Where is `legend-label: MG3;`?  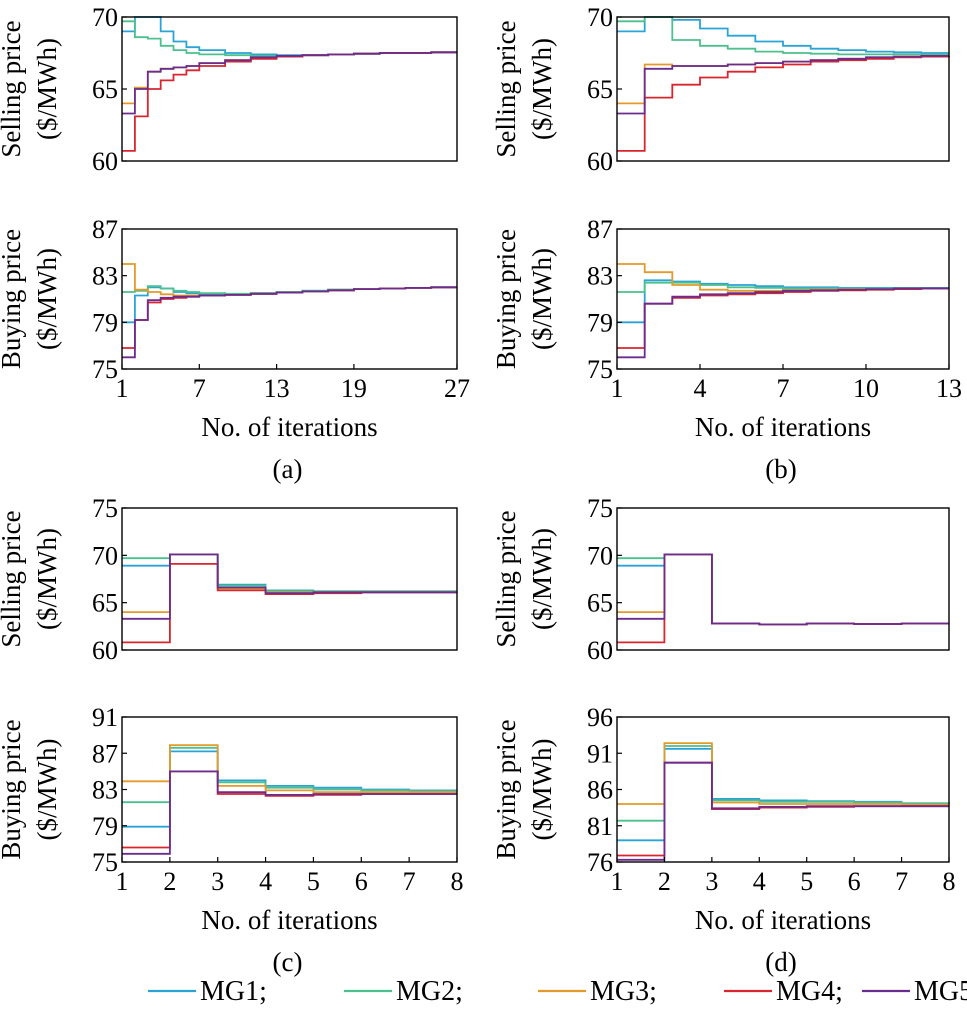
legend-label: MG3; is located at coordinates (623, 991).